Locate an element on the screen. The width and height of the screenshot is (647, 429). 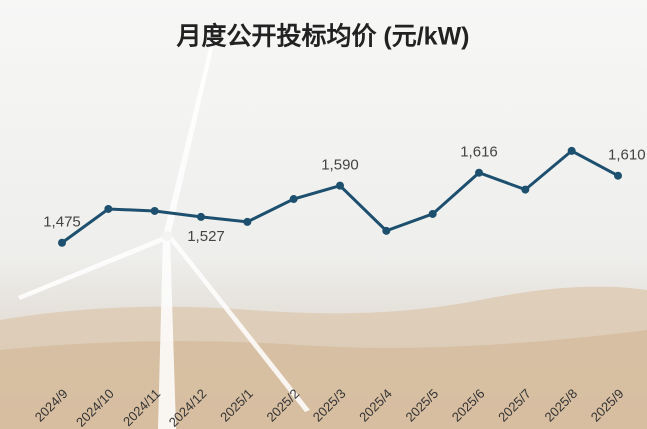
value-label: 1,590 is located at coordinates (340, 165).